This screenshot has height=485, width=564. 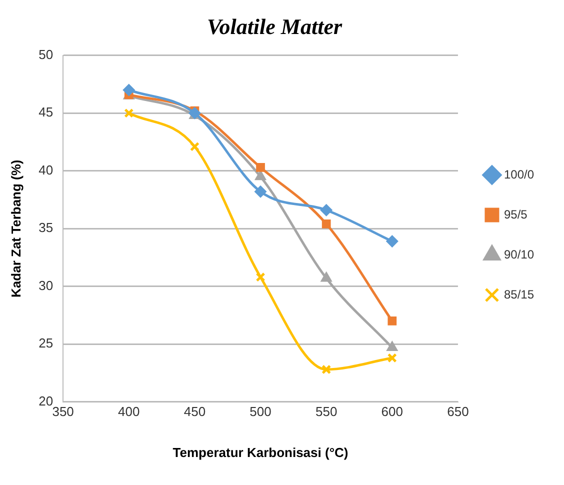 I want to click on y-tick-label: 50, so click(x=46, y=54).